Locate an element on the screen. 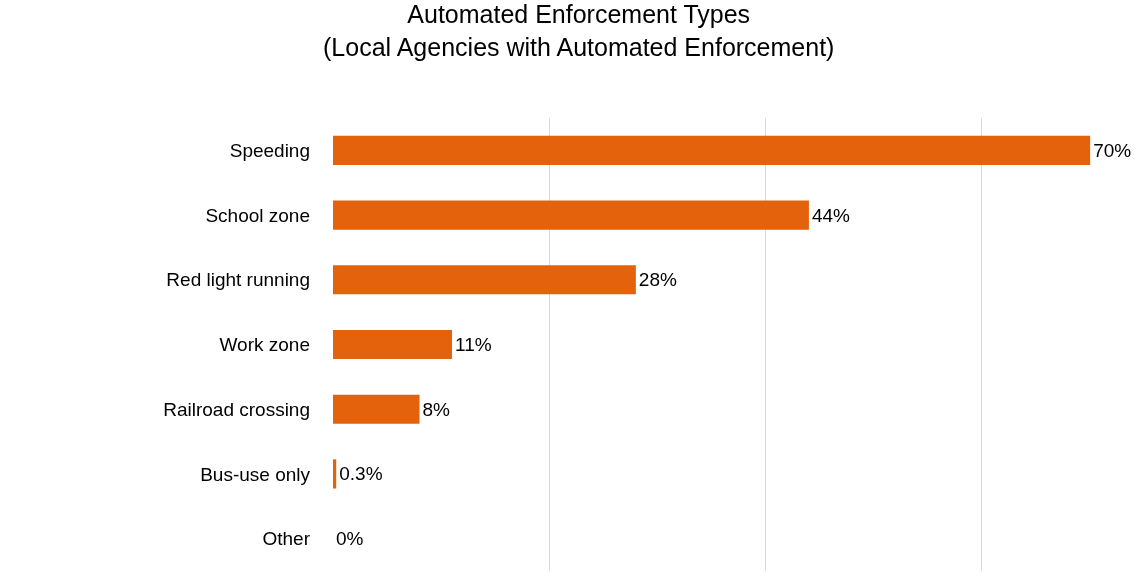  y-tick-label: Other is located at coordinates (286, 539).